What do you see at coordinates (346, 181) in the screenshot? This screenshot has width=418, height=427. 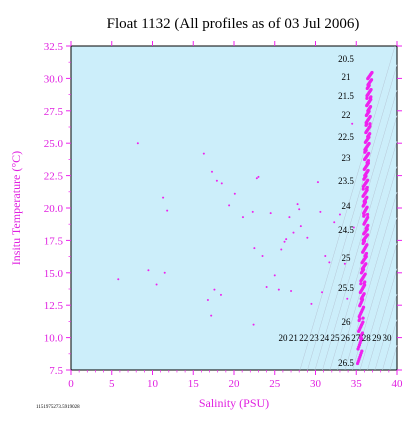 I see `density-label: 23.5` at bounding box center [346, 181].